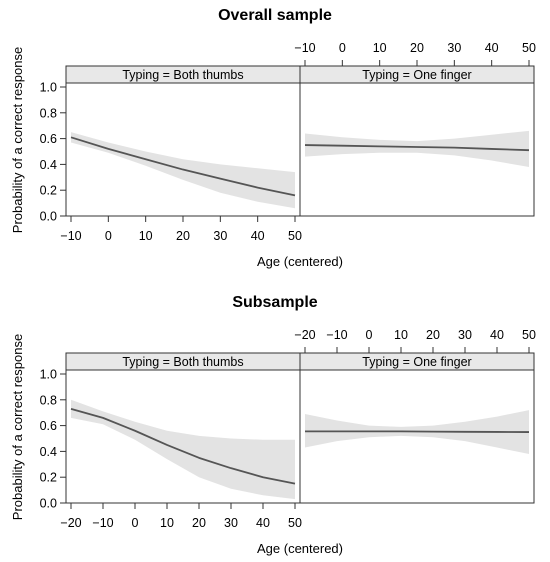 Image resolution: width=550 pixels, height=562 pixels. I want to click on panel-both-thumbs: Typing = Both thumbs −20 −10 0 10 20 30 40 50, so click(181, 441).